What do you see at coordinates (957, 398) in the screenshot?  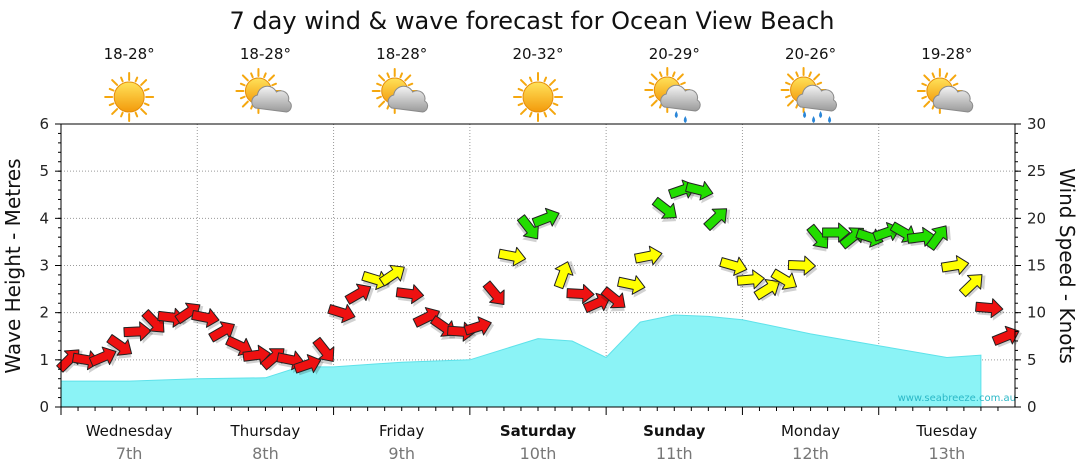 I see `watermark: www.seabreeze.com.au` at bounding box center [957, 398].